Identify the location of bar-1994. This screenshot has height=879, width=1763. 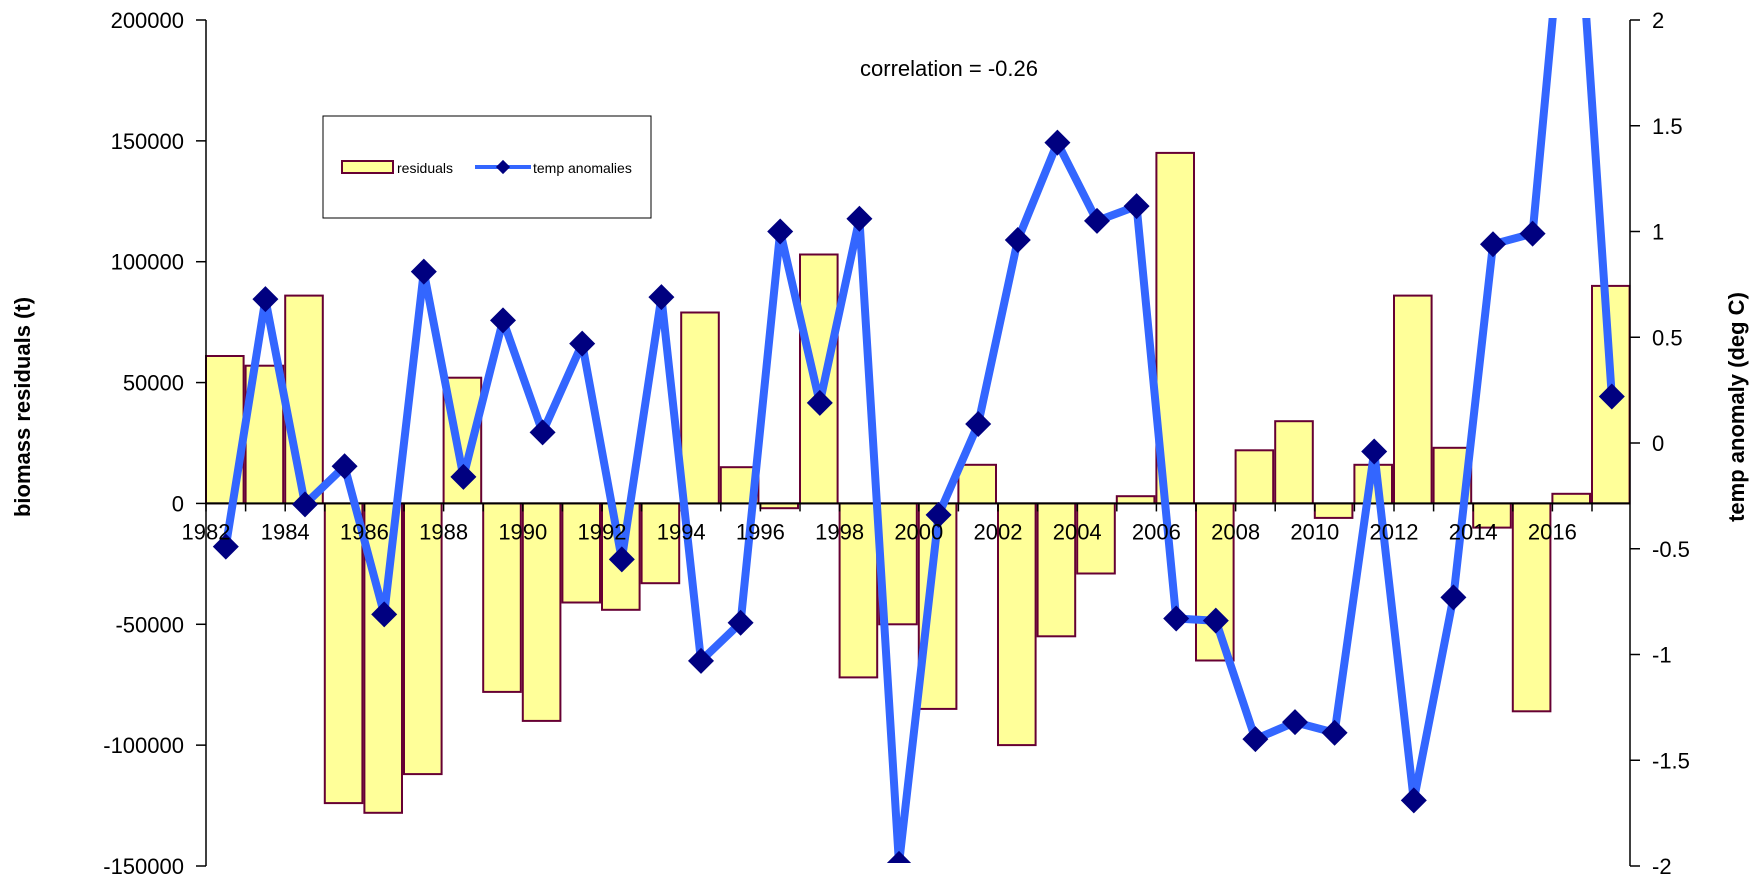
(700, 408).